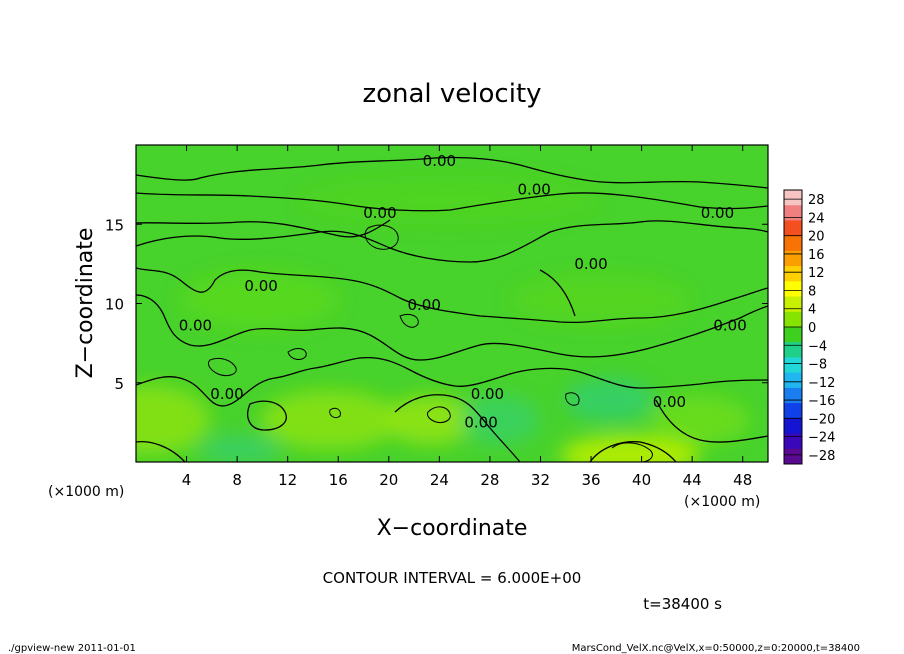  I want to click on colorbar-label: 16, so click(816, 255).